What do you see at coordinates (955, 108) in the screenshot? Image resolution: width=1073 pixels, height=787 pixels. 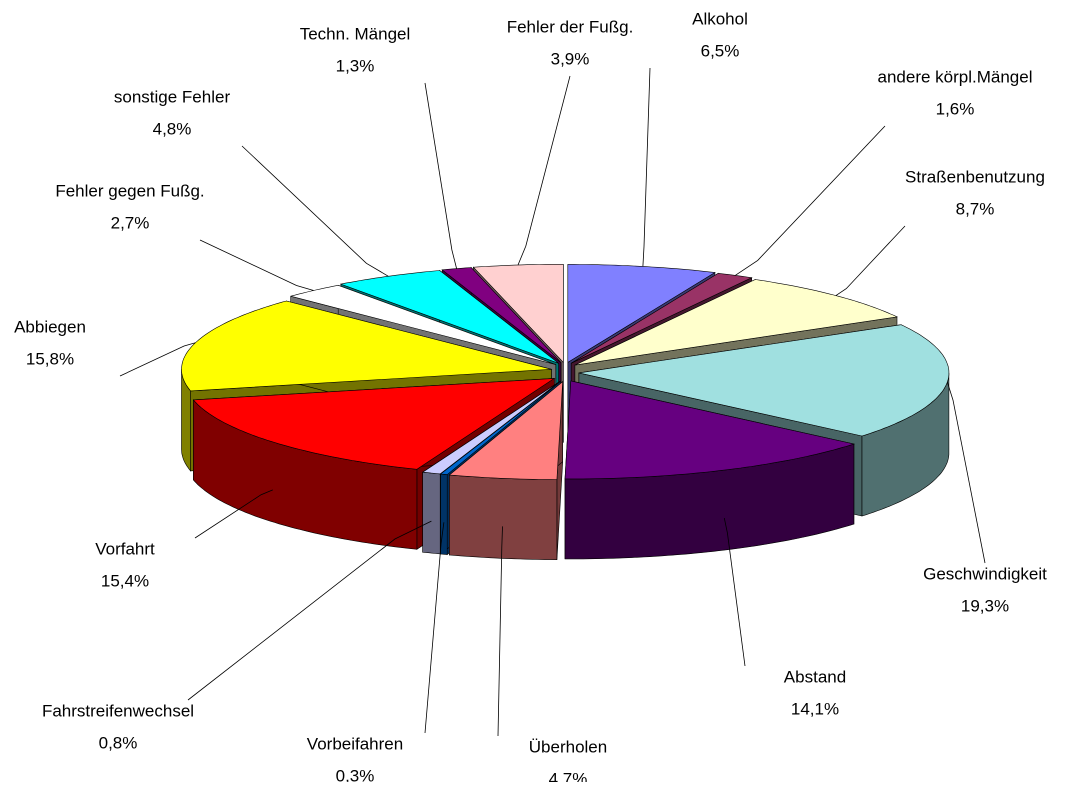 I see `slice-value-label: 1,6%` at bounding box center [955, 108].